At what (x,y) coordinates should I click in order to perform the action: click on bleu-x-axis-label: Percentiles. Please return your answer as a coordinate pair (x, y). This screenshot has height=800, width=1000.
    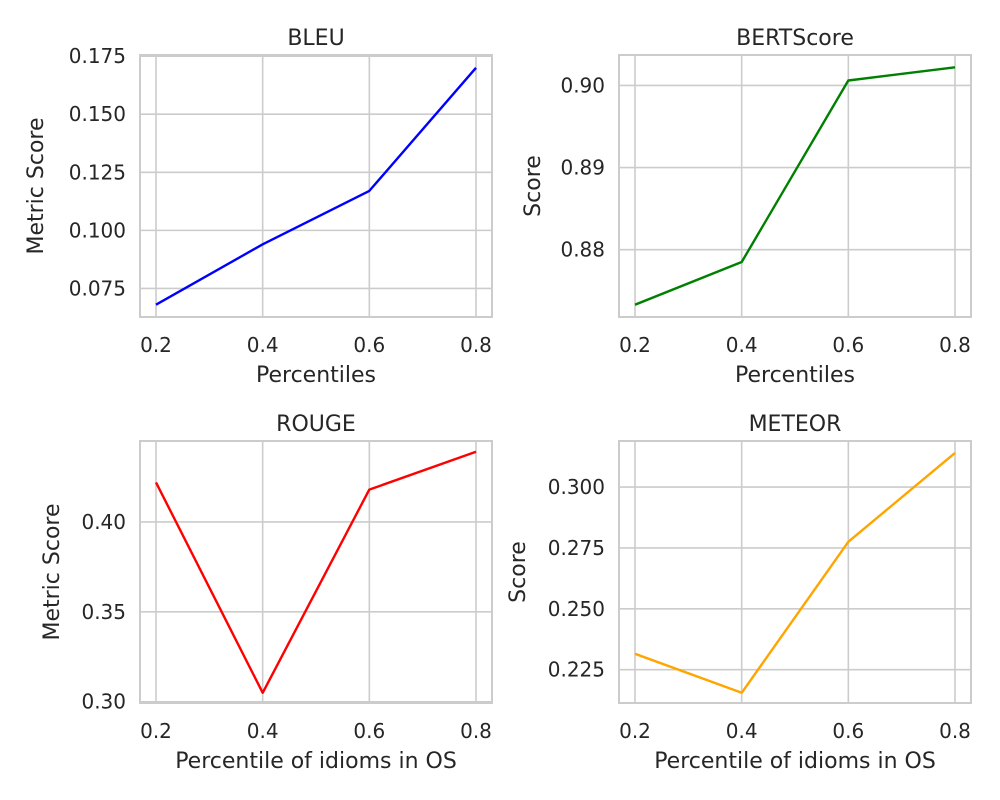
    Looking at the image, I should click on (316, 375).